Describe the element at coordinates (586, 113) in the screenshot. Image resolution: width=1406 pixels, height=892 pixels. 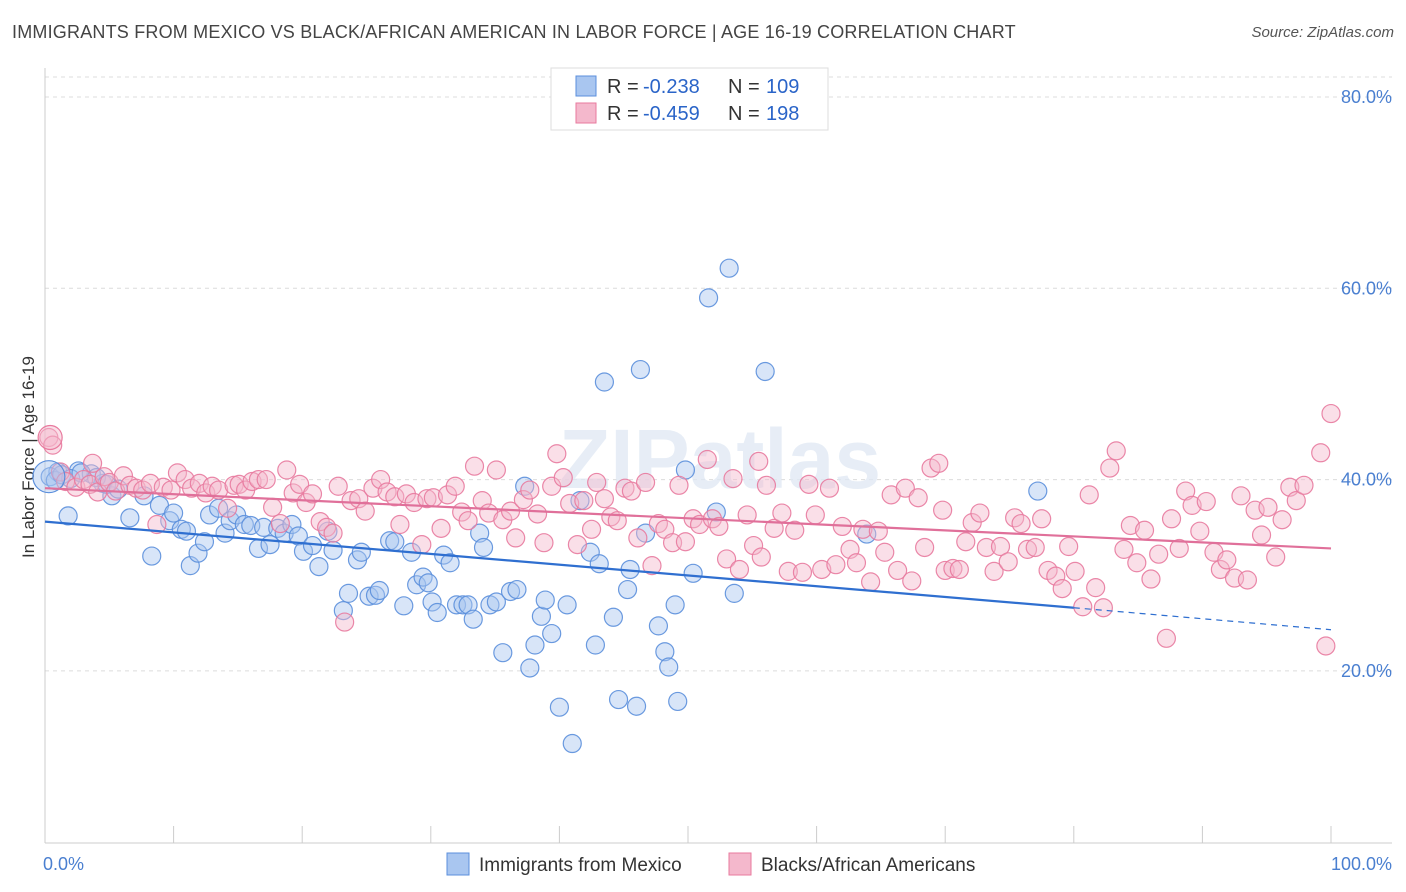
I see `legend-swatch-pink` at that location.